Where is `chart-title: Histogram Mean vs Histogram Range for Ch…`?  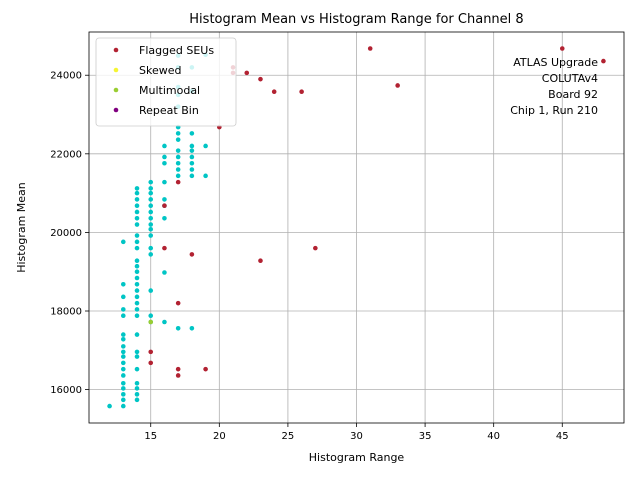 chart-title: Histogram Mean vs Histogram Range for Ch… is located at coordinates (356, 19).